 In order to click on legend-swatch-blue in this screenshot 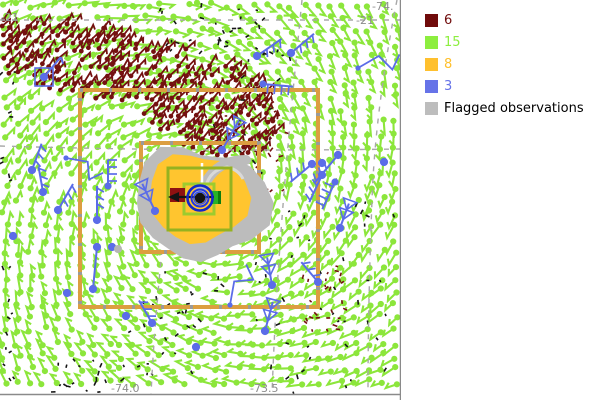, I will do `click(431, 86)`.